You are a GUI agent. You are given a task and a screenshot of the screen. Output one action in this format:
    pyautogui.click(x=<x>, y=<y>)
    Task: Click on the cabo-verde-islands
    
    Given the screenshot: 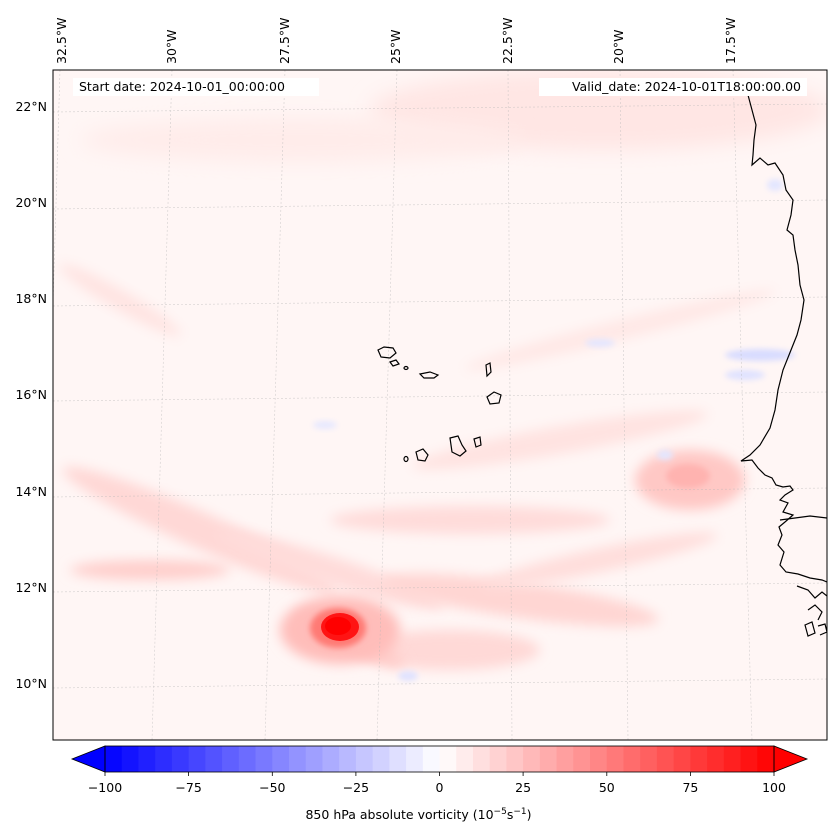 What is the action you would take?
    pyautogui.click(x=439, y=404)
    